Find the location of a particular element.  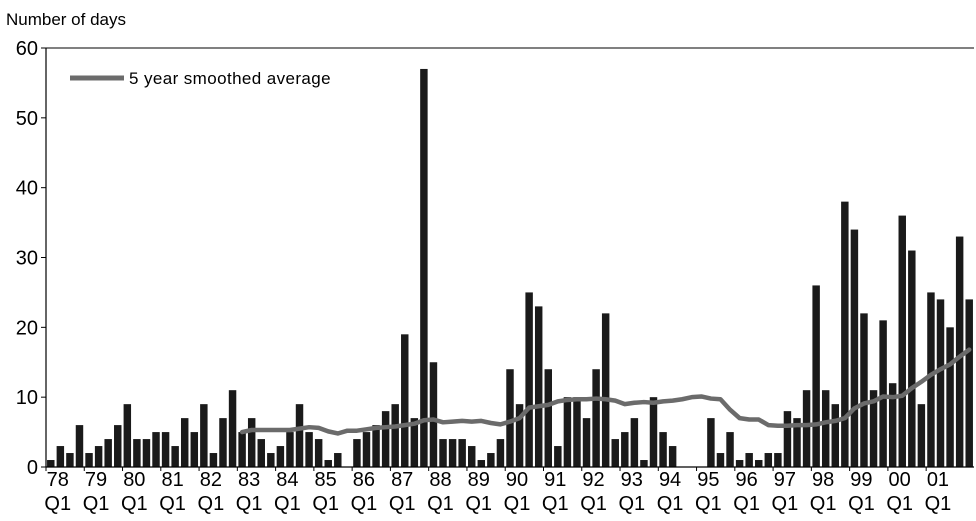

x-tick-label-year: 79 is located at coordinates (96, 480).